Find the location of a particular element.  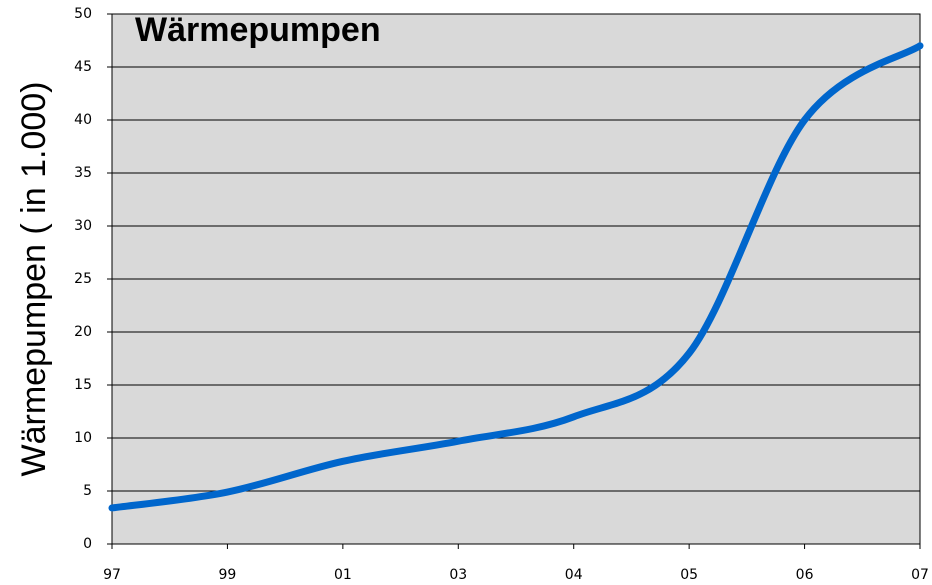

y-tick-label: 50 is located at coordinates (83, 14).